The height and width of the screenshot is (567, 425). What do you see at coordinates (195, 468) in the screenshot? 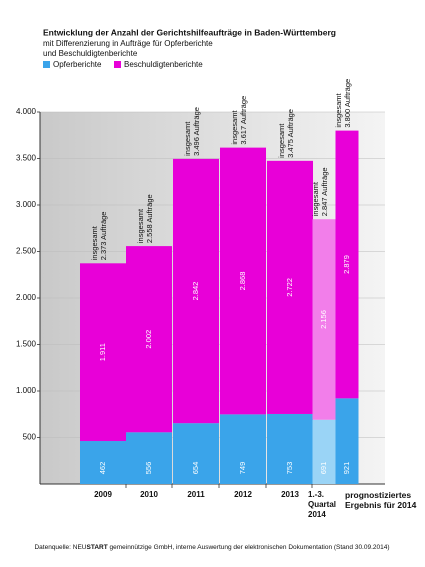
I see `value-label: 654` at bounding box center [195, 468].